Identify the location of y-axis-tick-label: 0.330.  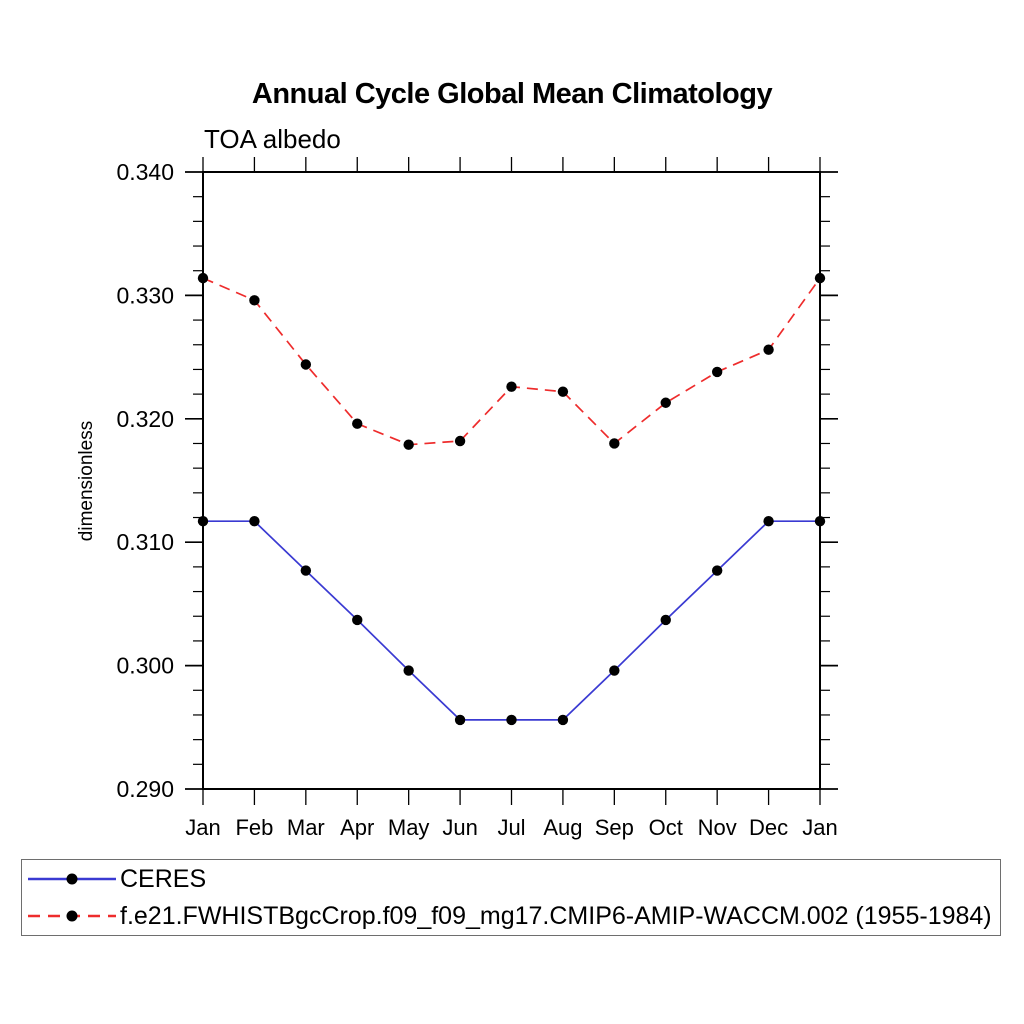
(145, 295).